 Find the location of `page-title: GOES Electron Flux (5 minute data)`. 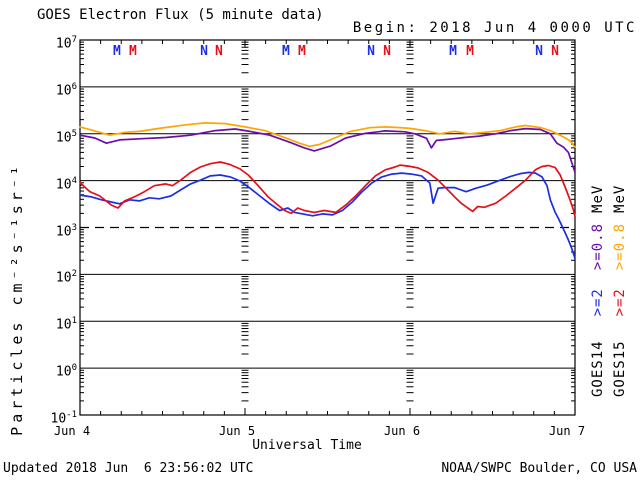

page-title: GOES Electron Flux (5 minute data) is located at coordinates (180, 15).